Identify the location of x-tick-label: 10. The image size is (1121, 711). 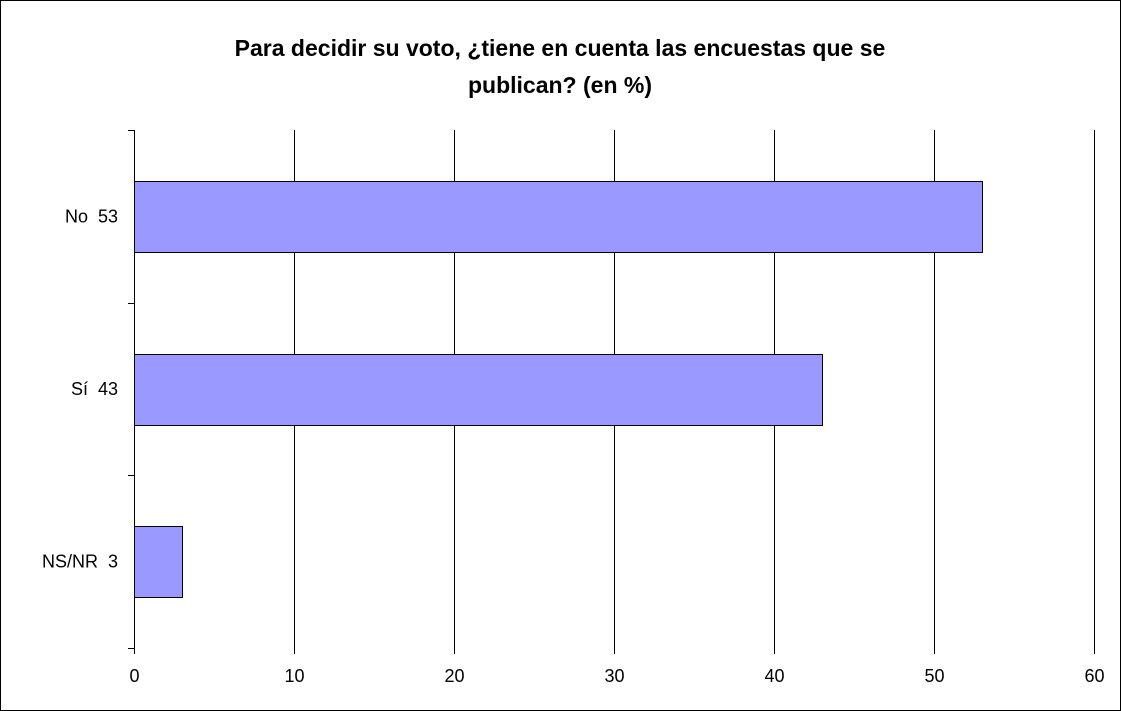
(294, 676).